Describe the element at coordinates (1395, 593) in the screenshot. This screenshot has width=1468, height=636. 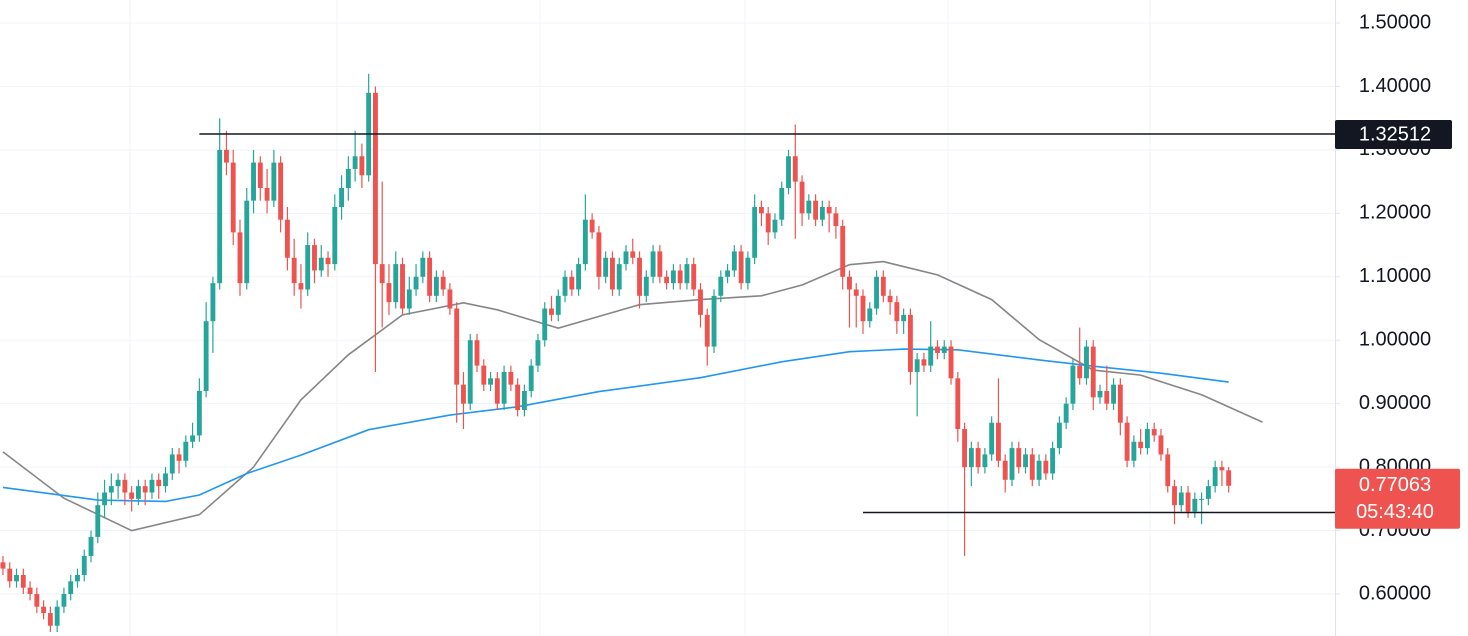
I see `y-tick-label: 0.60000` at that location.